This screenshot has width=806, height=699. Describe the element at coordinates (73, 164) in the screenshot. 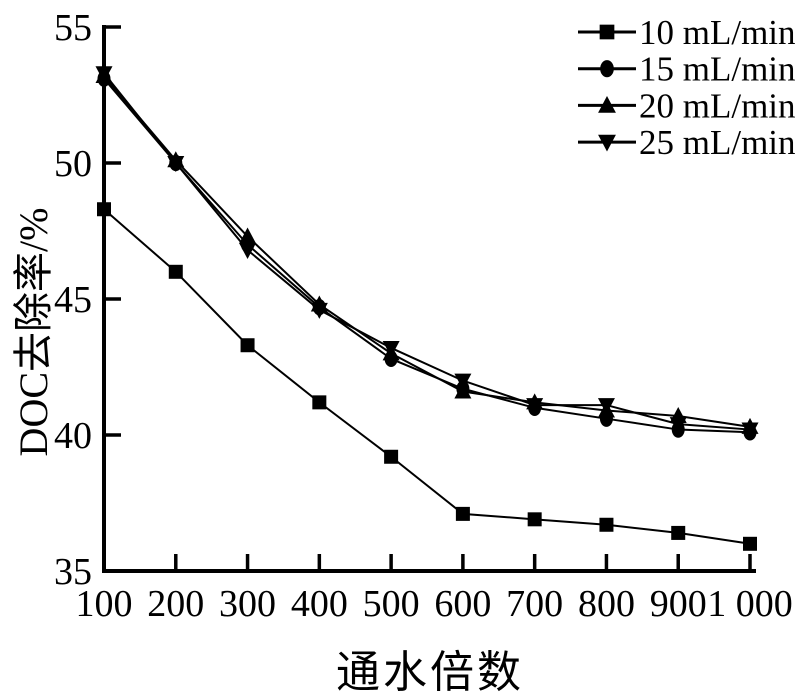

I see `y-tick-label: 50` at that location.